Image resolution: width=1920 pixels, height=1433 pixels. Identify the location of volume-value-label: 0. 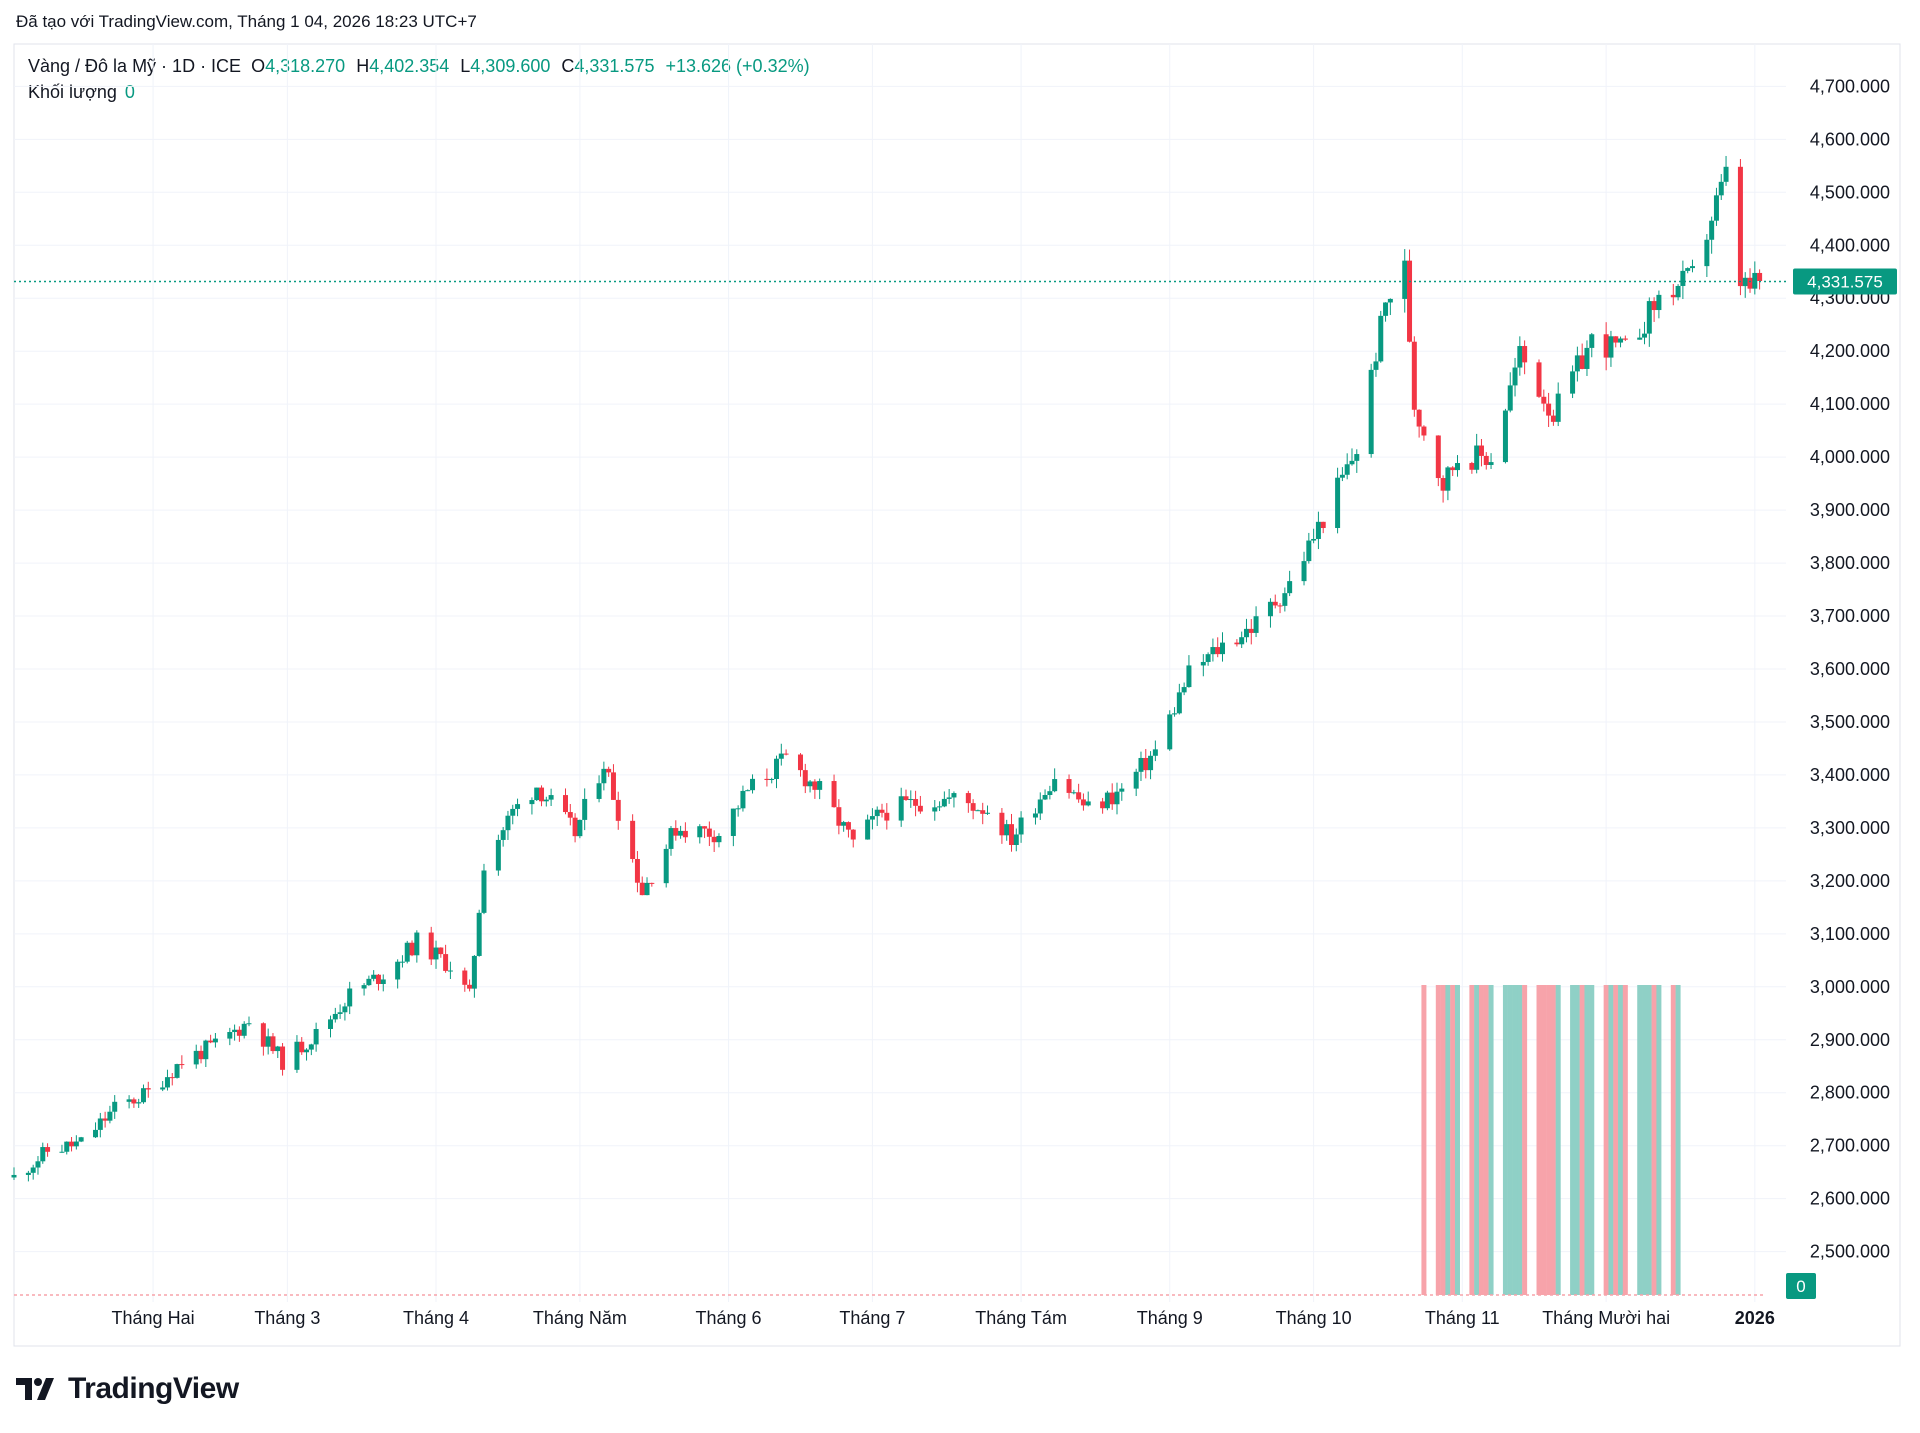
(1800, 1286).